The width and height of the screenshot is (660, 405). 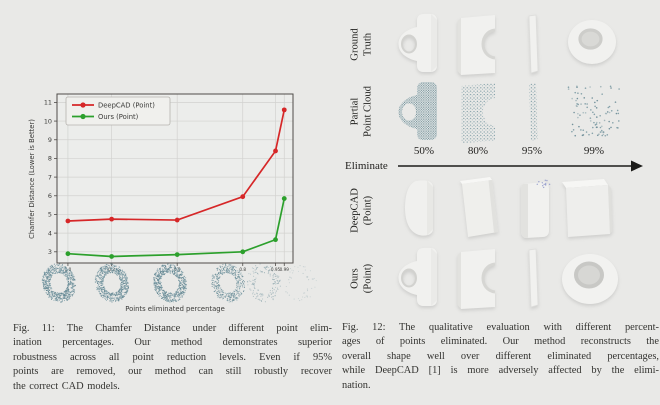 What do you see at coordinates (520, 166) in the screenshot?
I see `eliminate-arrow-icon` at bounding box center [520, 166].